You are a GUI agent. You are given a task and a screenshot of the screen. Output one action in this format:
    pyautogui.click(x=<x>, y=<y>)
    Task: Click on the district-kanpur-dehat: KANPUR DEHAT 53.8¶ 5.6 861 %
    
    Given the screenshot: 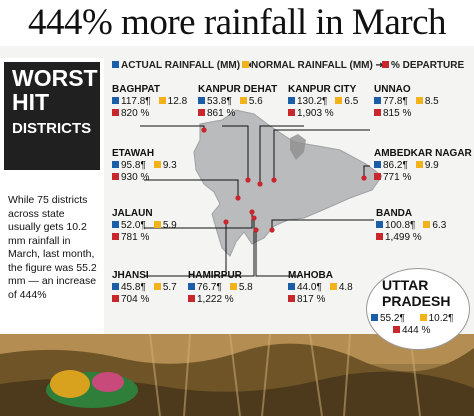 What is the action you would take?
    pyautogui.click(x=238, y=101)
    